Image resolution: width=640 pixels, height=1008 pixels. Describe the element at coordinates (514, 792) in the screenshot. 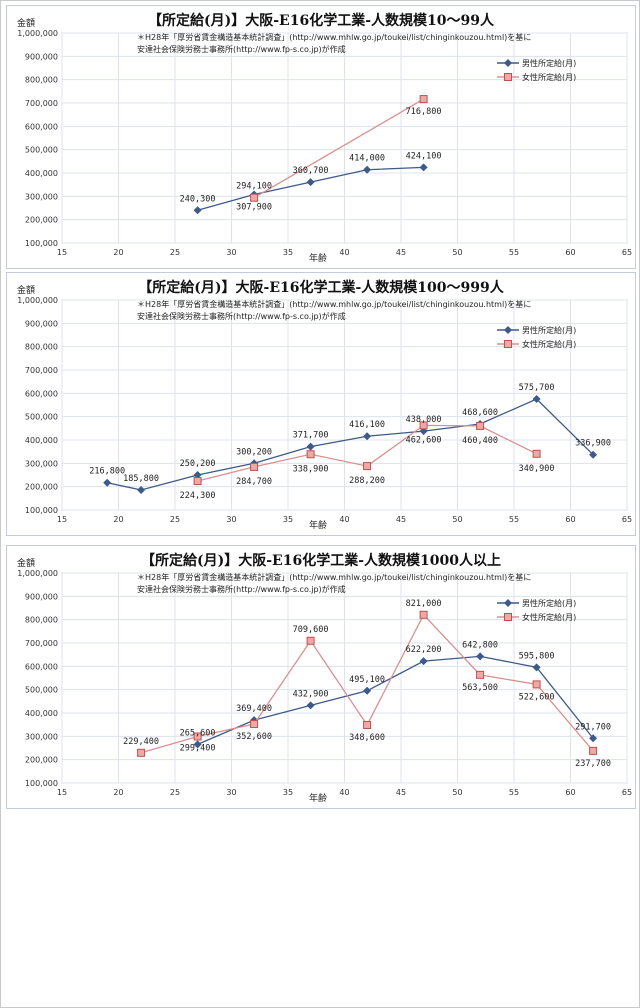

I see `x-tick-label: 55` at that location.